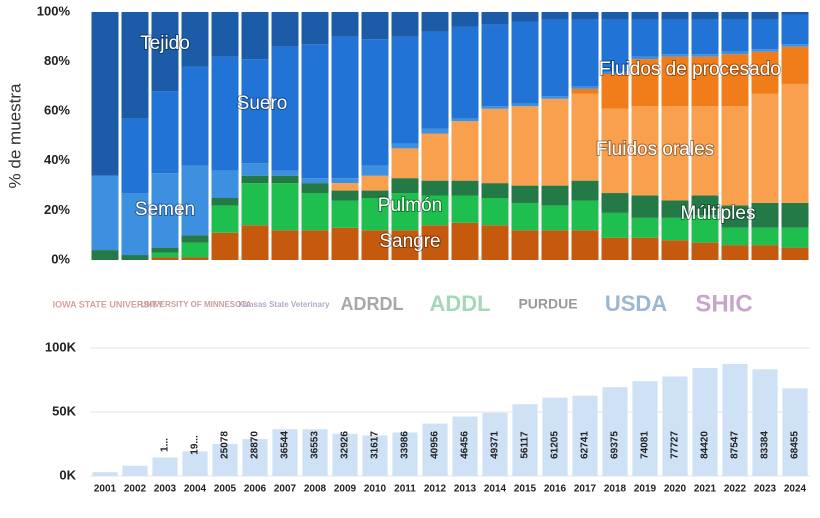 This screenshot has height=518, width=820. Describe the element at coordinates (285, 445) in the screenshot. I see `value-label: 36544` at that location.